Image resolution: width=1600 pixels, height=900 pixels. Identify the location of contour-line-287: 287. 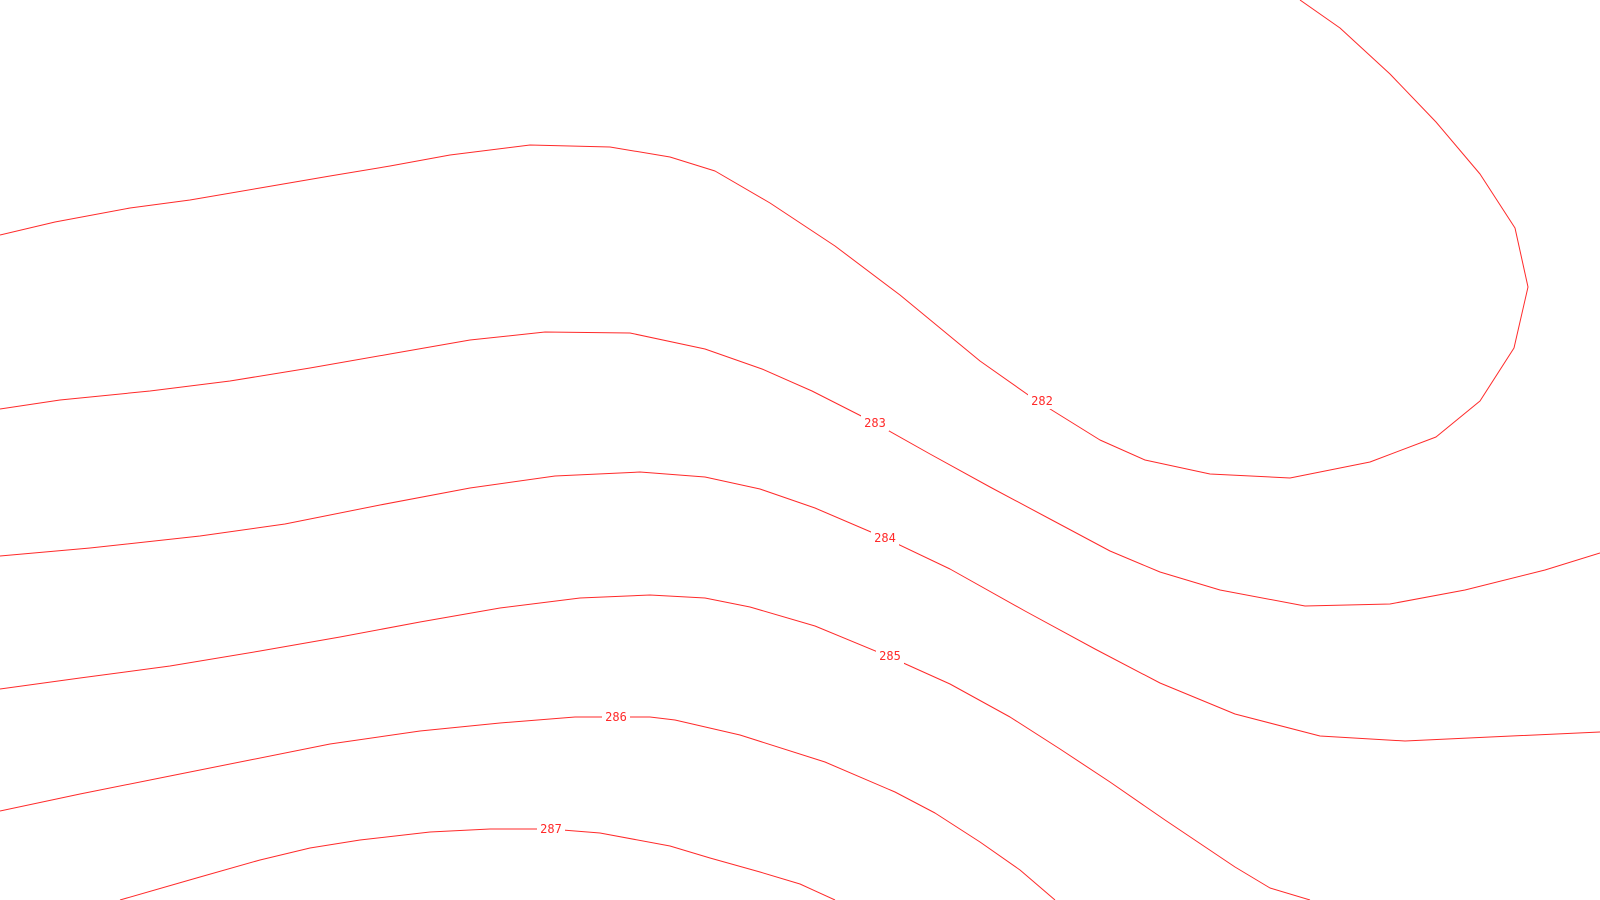
(477, 860).